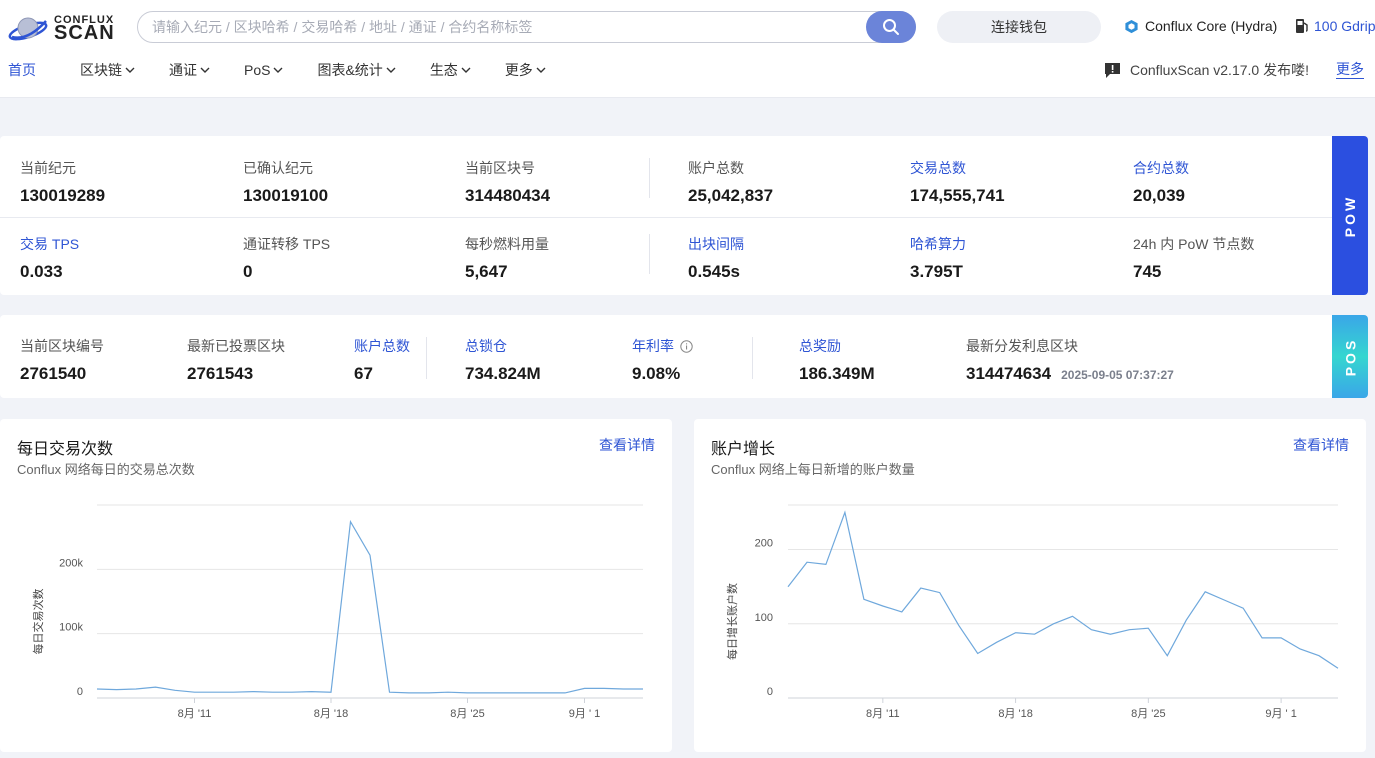 Image resolution: width=1375 pixels, height=758 pixels. I want to click on nav-charts: 图表&统计, so click(356, 70).